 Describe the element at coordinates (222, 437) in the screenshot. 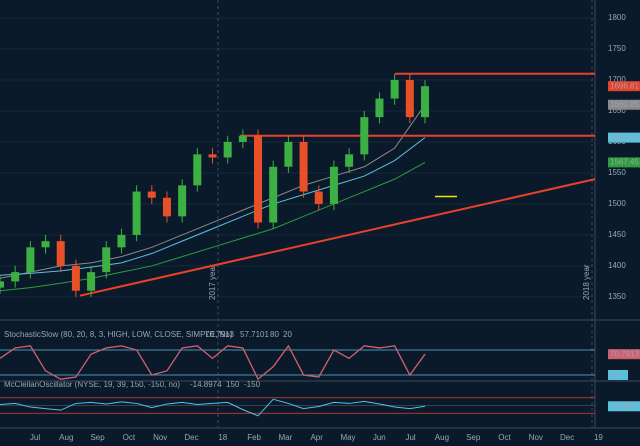

I see `x-tick-label: 18` at that location.